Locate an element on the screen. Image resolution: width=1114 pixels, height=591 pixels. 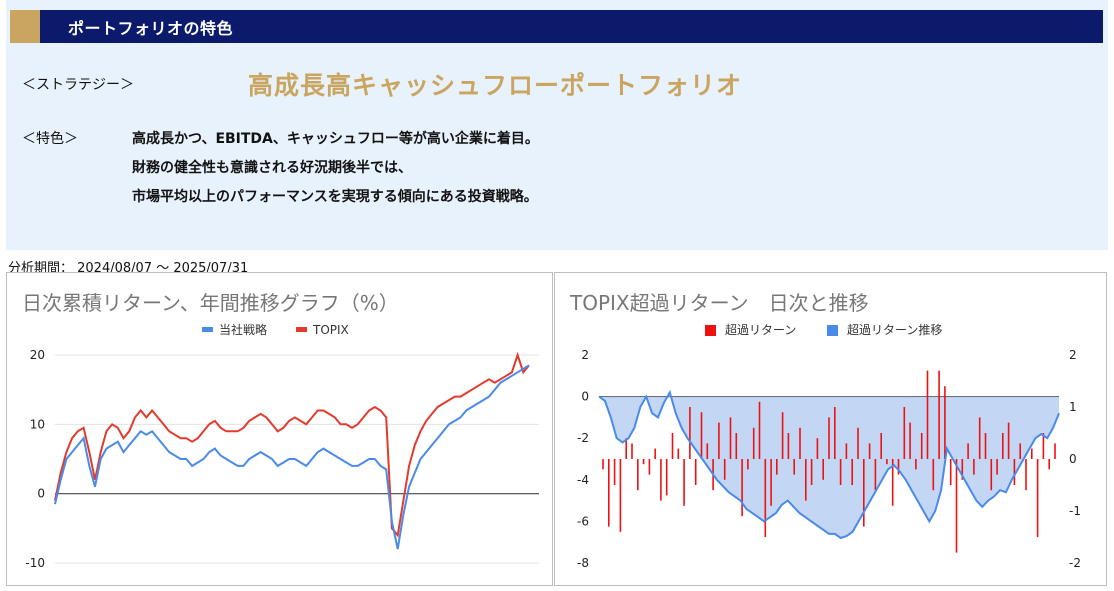
topix-line is located at coordinates (292, 444).